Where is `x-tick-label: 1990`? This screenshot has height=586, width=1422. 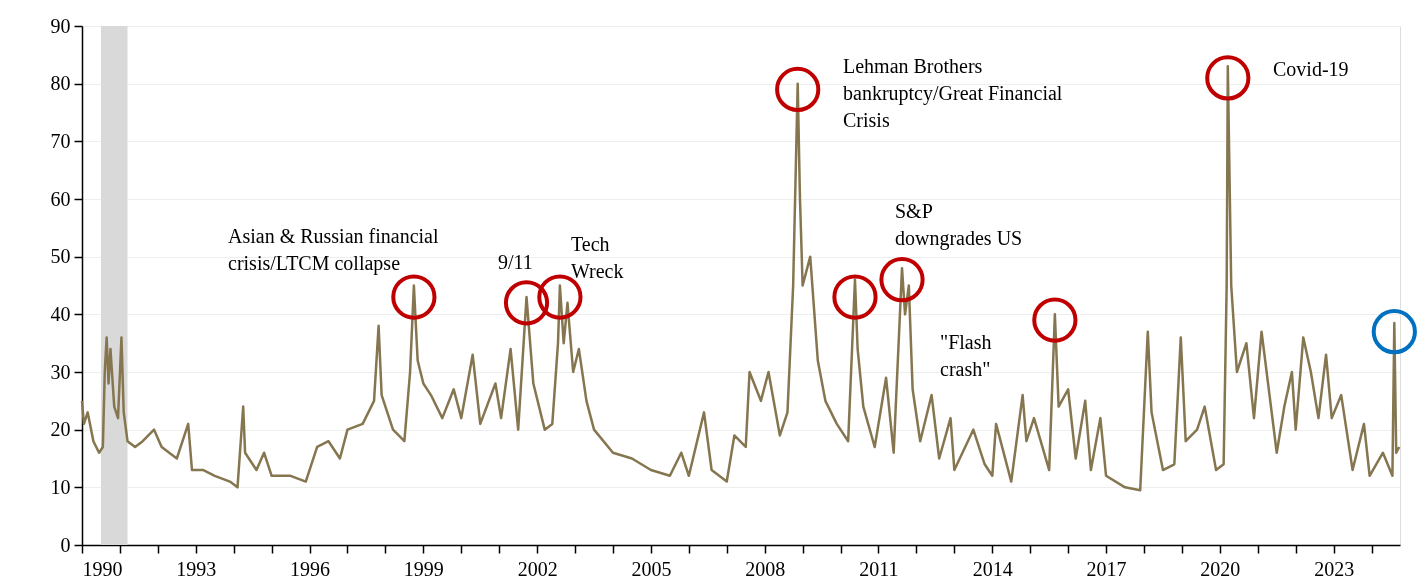
x-tick-label: 1990 is located at coordinates (102, 568).